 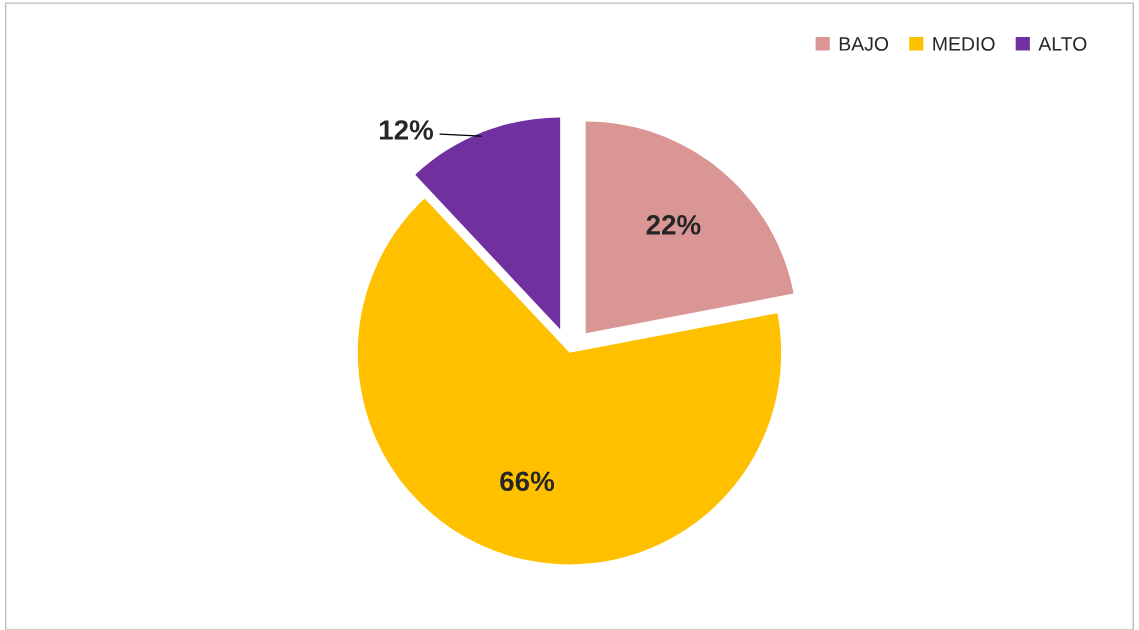 I want to click on data-label: 12%, so click(x=406, y=130).